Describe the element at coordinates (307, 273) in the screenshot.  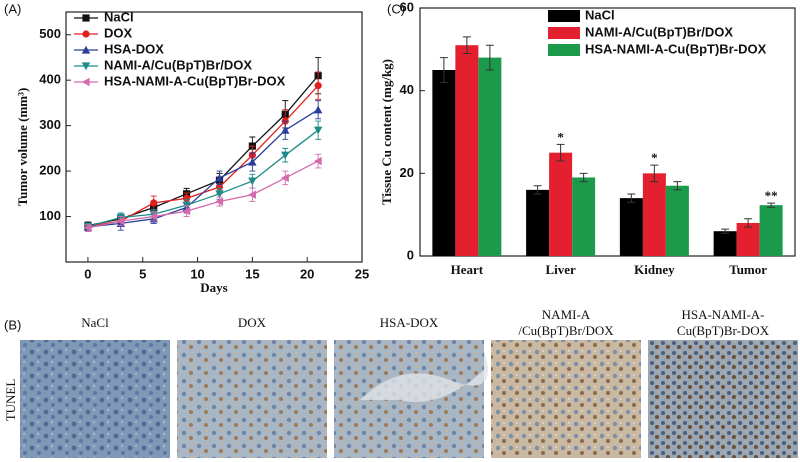
I see `x-tick-label: 20` at that location.